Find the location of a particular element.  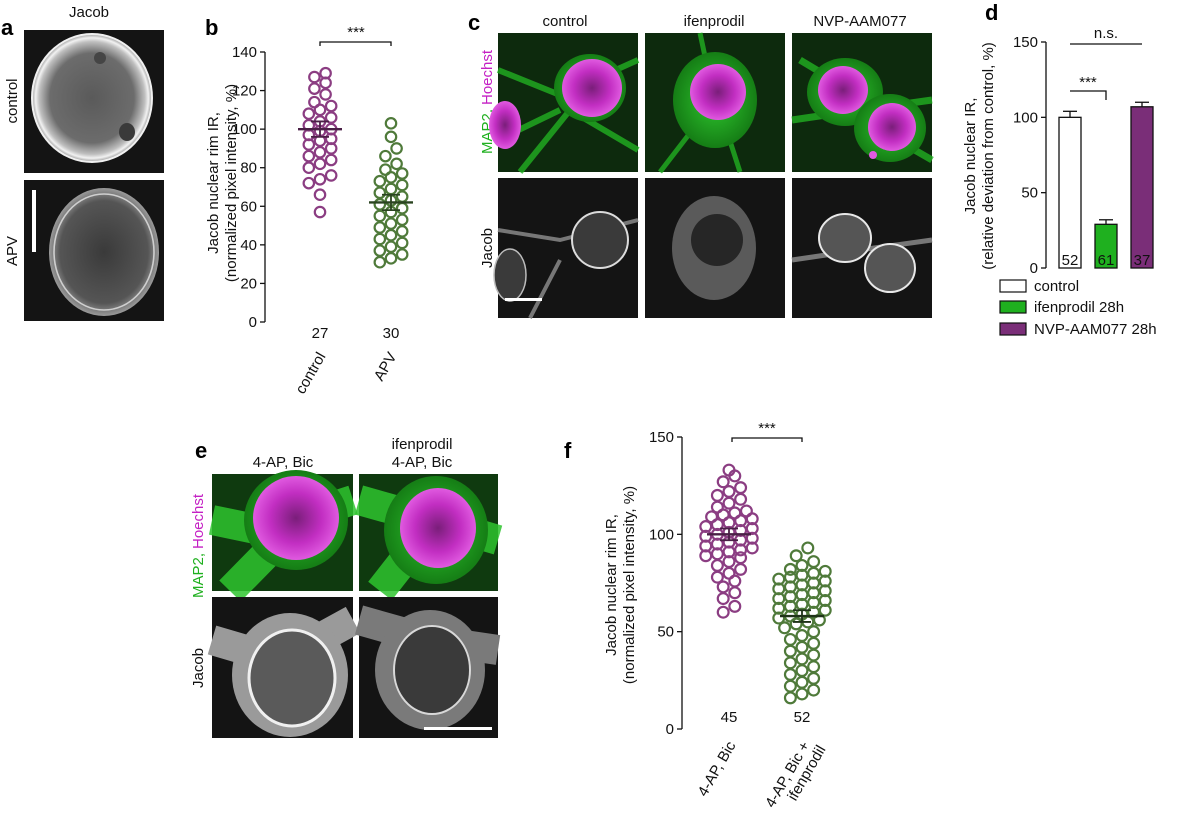

panel-a-row-label-apv: APV is located at coordinates (12, 251).